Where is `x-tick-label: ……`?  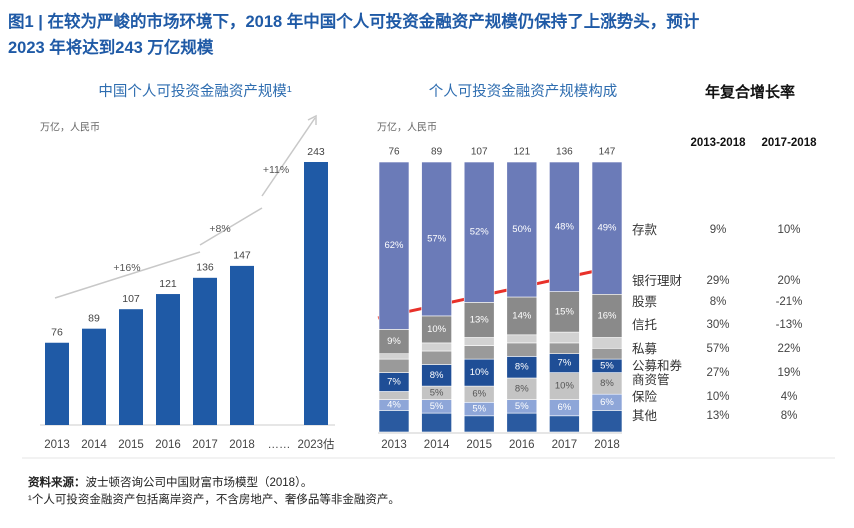 x-tick-label: …… is located at coordinates (279, 445).